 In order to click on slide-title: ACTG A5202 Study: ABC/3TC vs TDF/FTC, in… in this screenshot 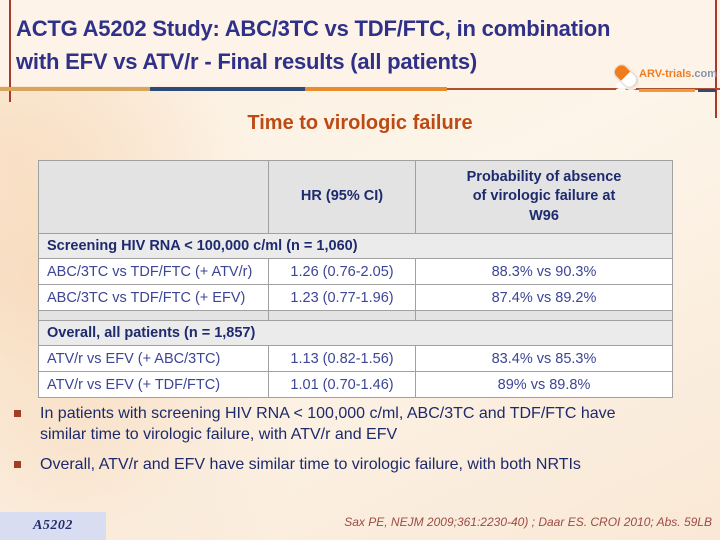, I will do `click(313, 45)`.